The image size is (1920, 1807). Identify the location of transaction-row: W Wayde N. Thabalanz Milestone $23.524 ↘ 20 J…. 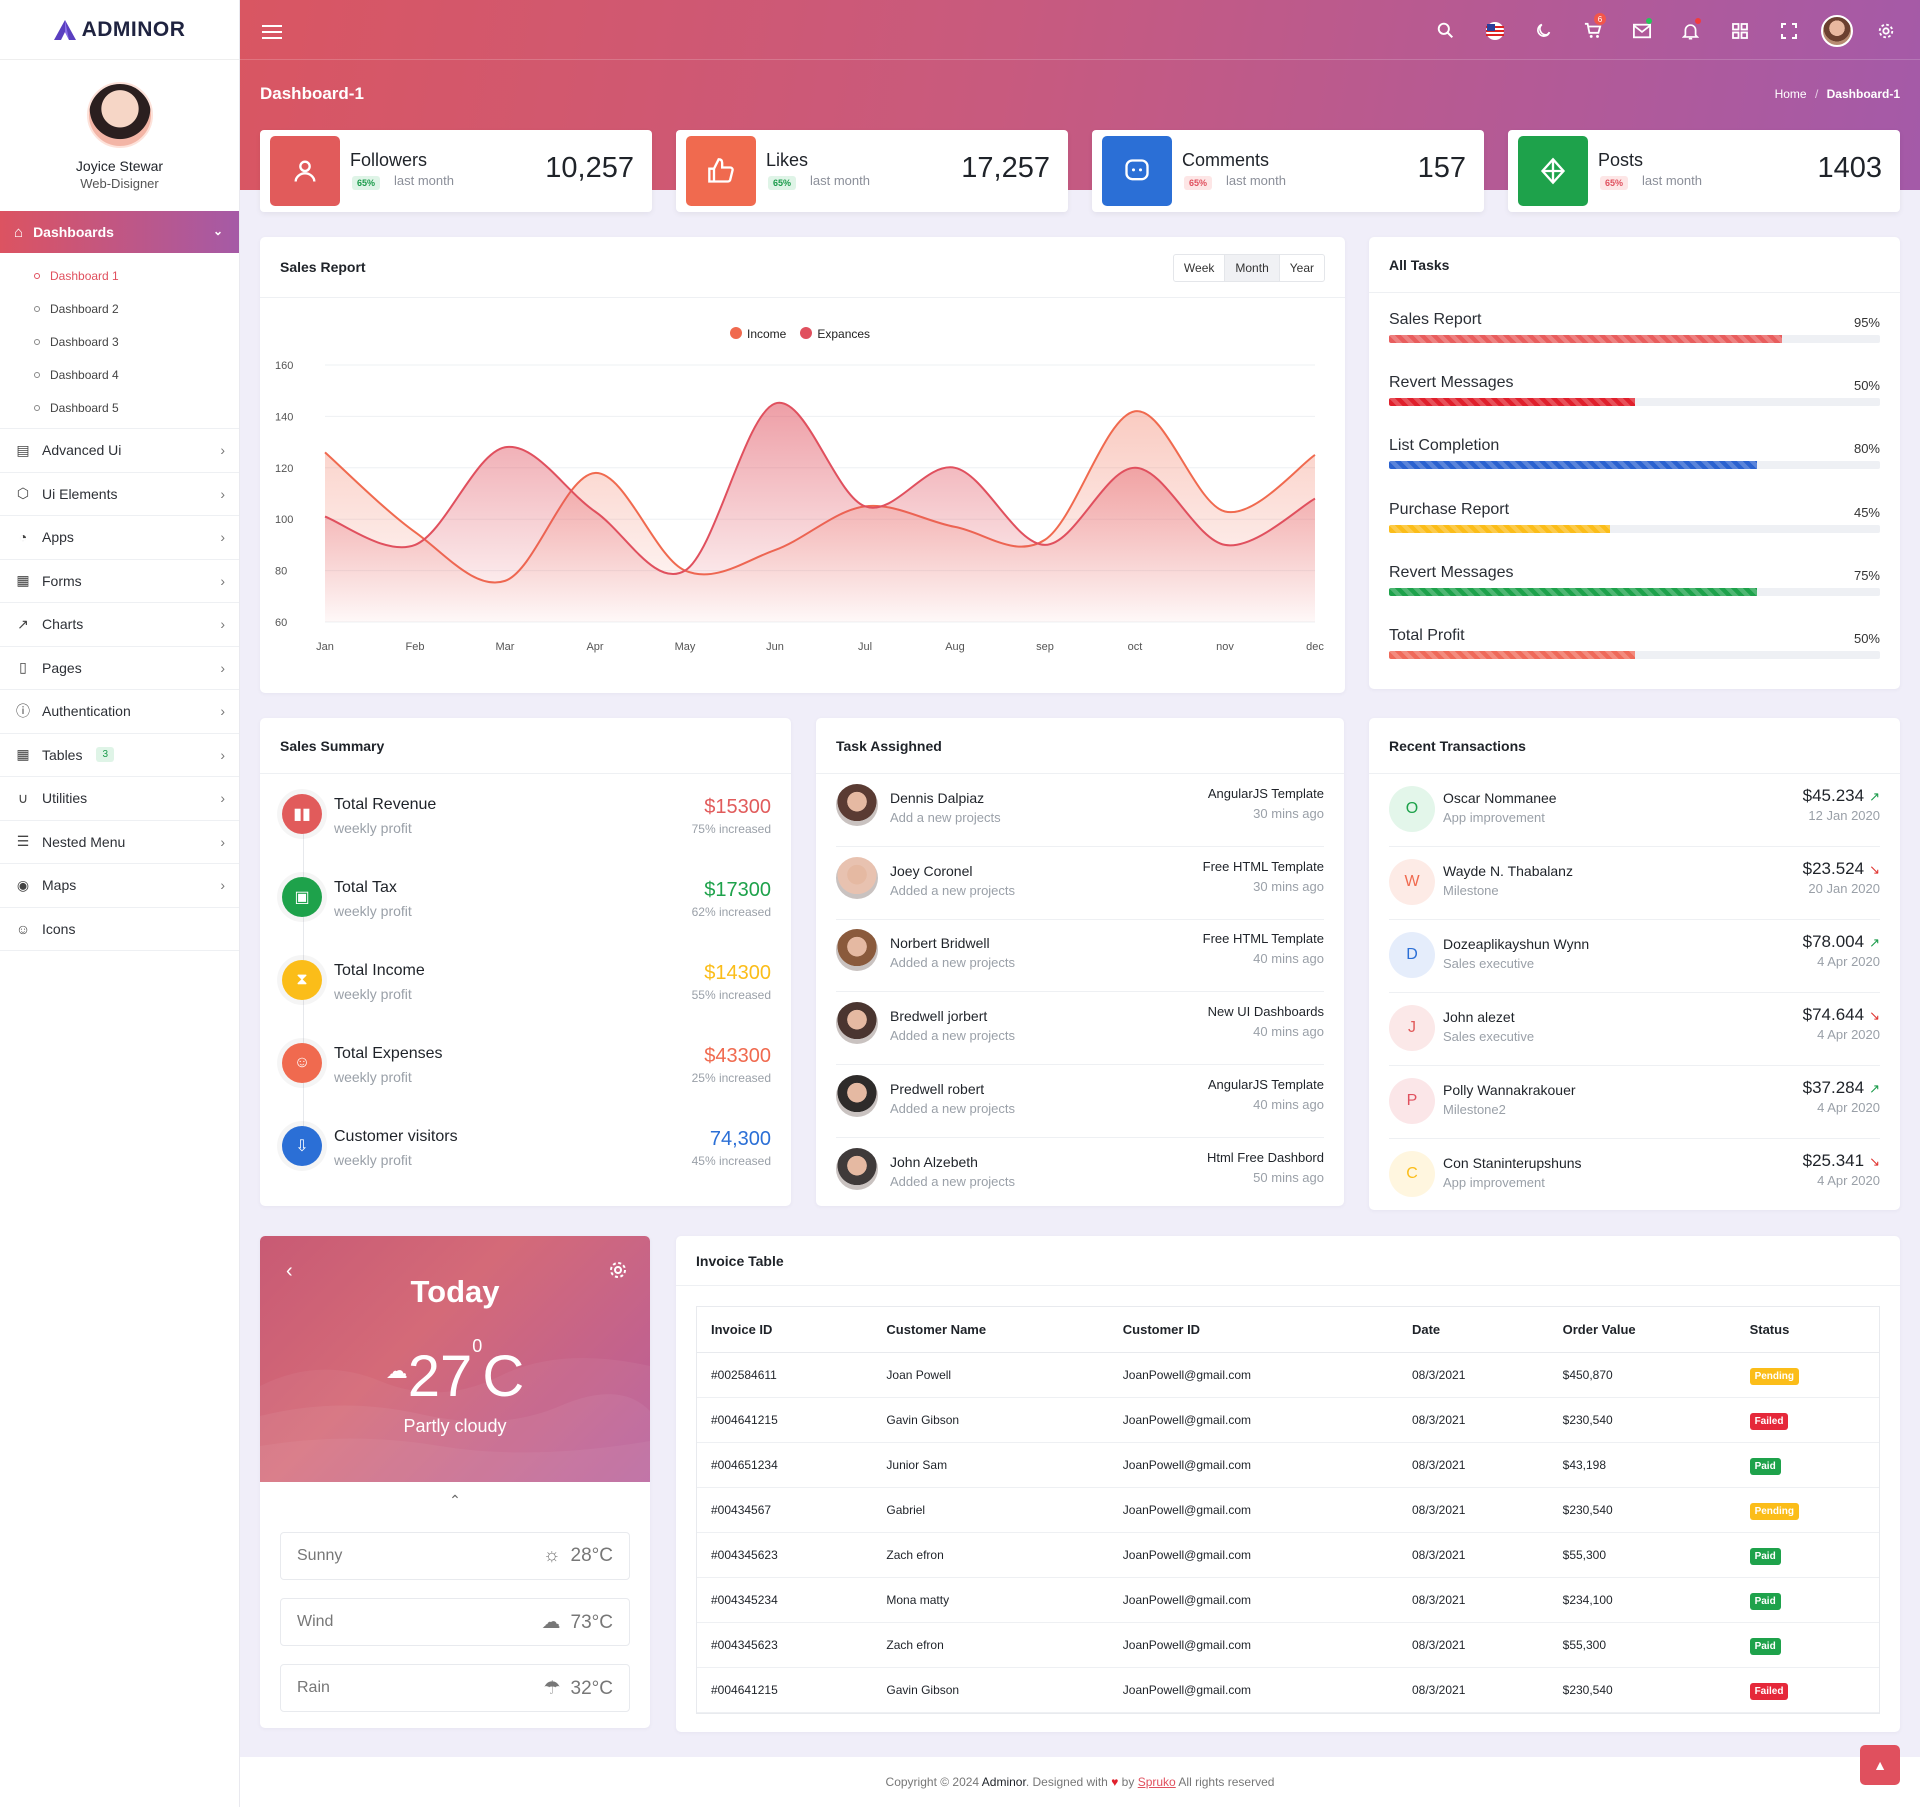
(1634, 883).